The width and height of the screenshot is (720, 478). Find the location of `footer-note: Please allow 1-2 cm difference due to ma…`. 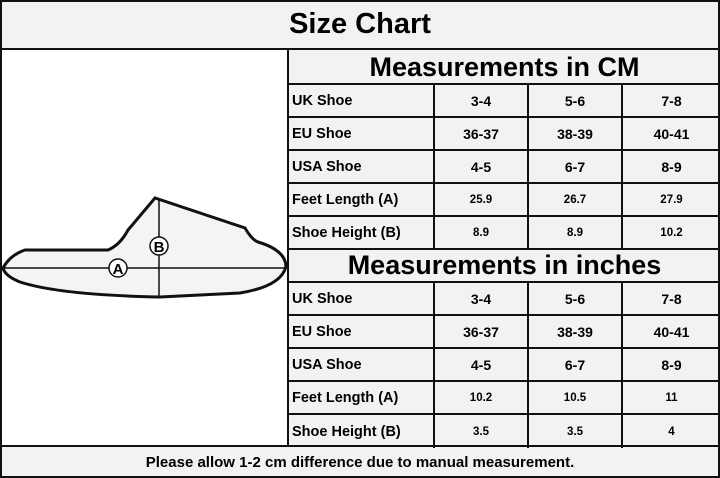

footer-note: Please allow 1-2 cm difference due to ma… is located at coordinates (360, 461).